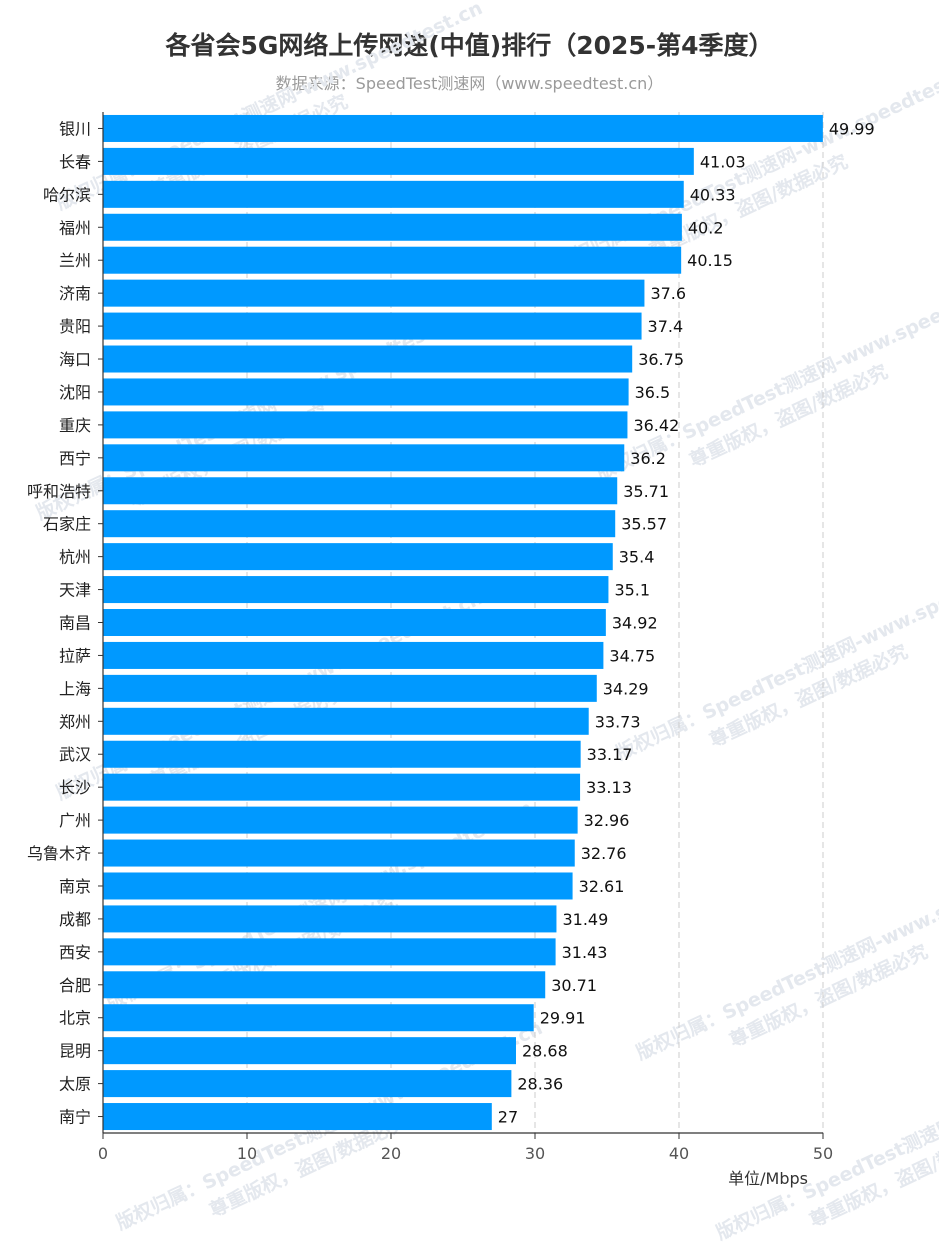  Describe the element at coordinates (706, 227) in the screenshot. I see `value-label: 40.2` at that location.